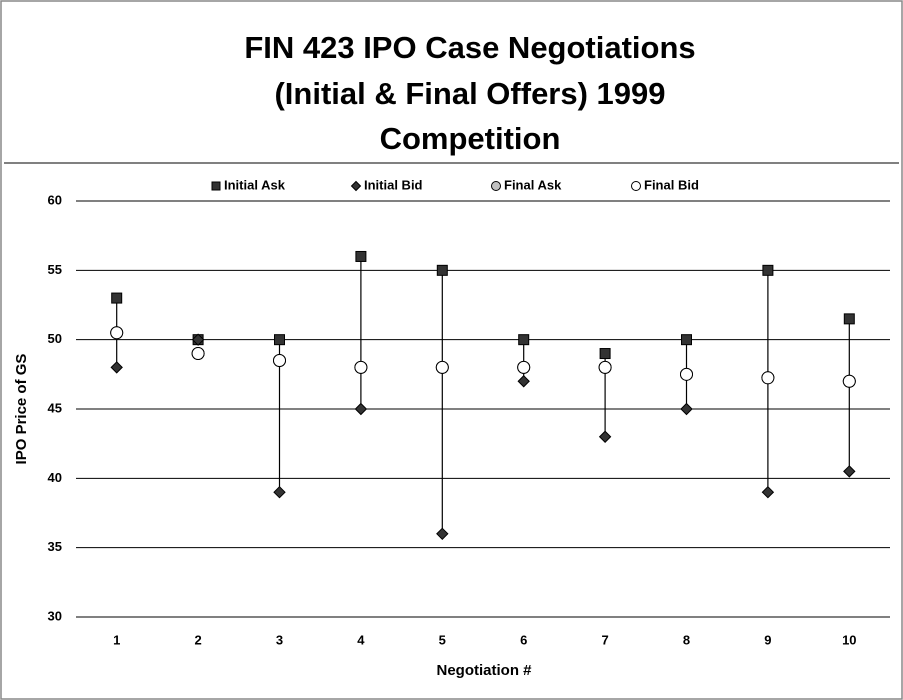 The height and width of the screenshot is (700, 903). Describe the element at coordinates (671, 184) in the screenshot. I see `legend-label: Final Bid` at that location.